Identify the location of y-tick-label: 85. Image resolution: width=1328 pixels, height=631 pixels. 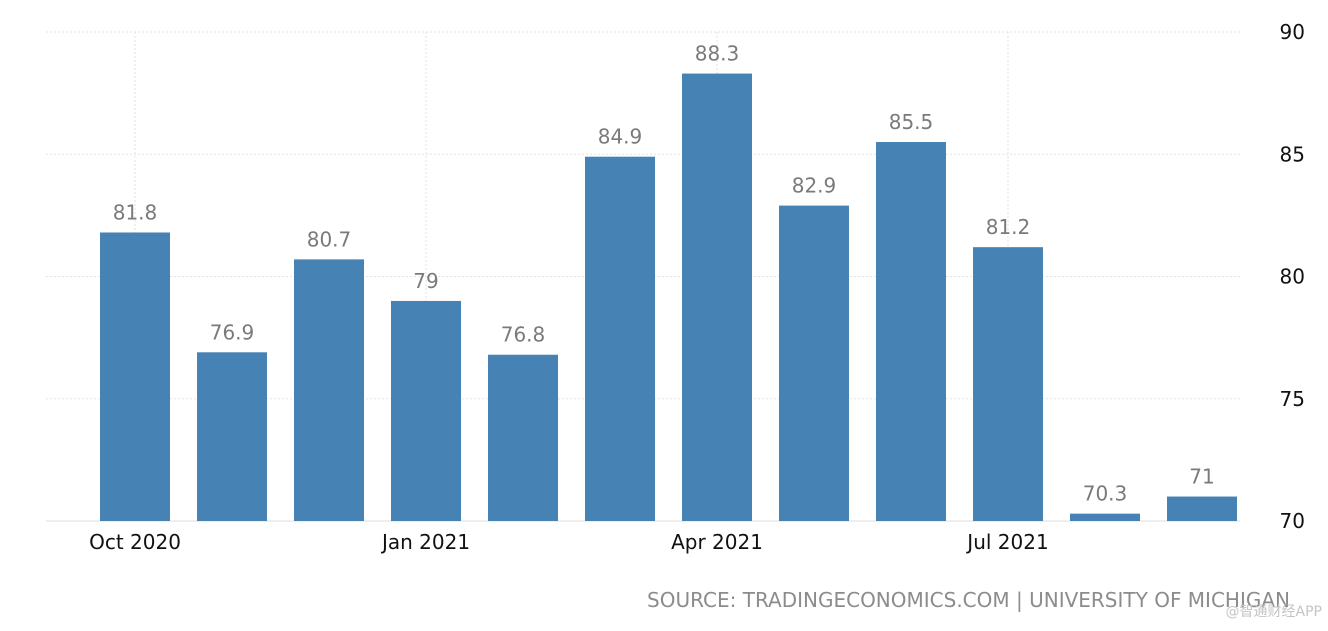
(1292, 154).